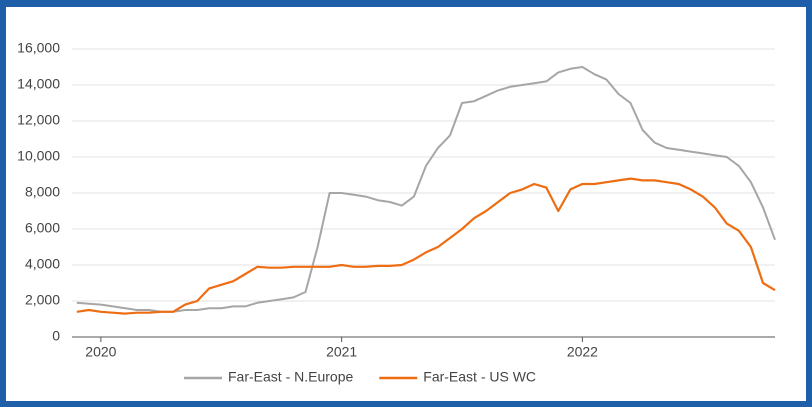 Image resolution: width=812 pixels, height=407 pixels. I want to click on y-tick-label: 10,000, so click(38, 156).